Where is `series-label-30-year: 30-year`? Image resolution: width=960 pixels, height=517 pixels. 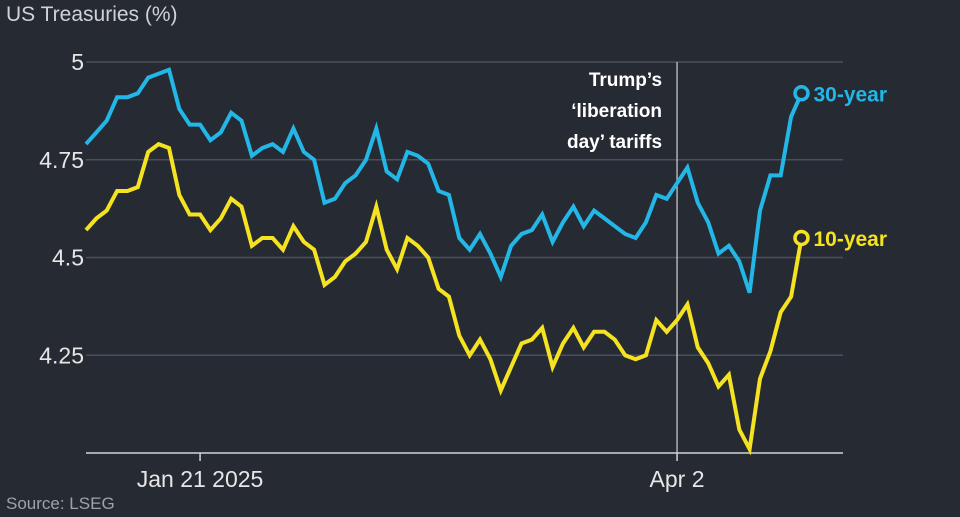 series-label-30-year: 30-year is located at coordinates (850, 94).